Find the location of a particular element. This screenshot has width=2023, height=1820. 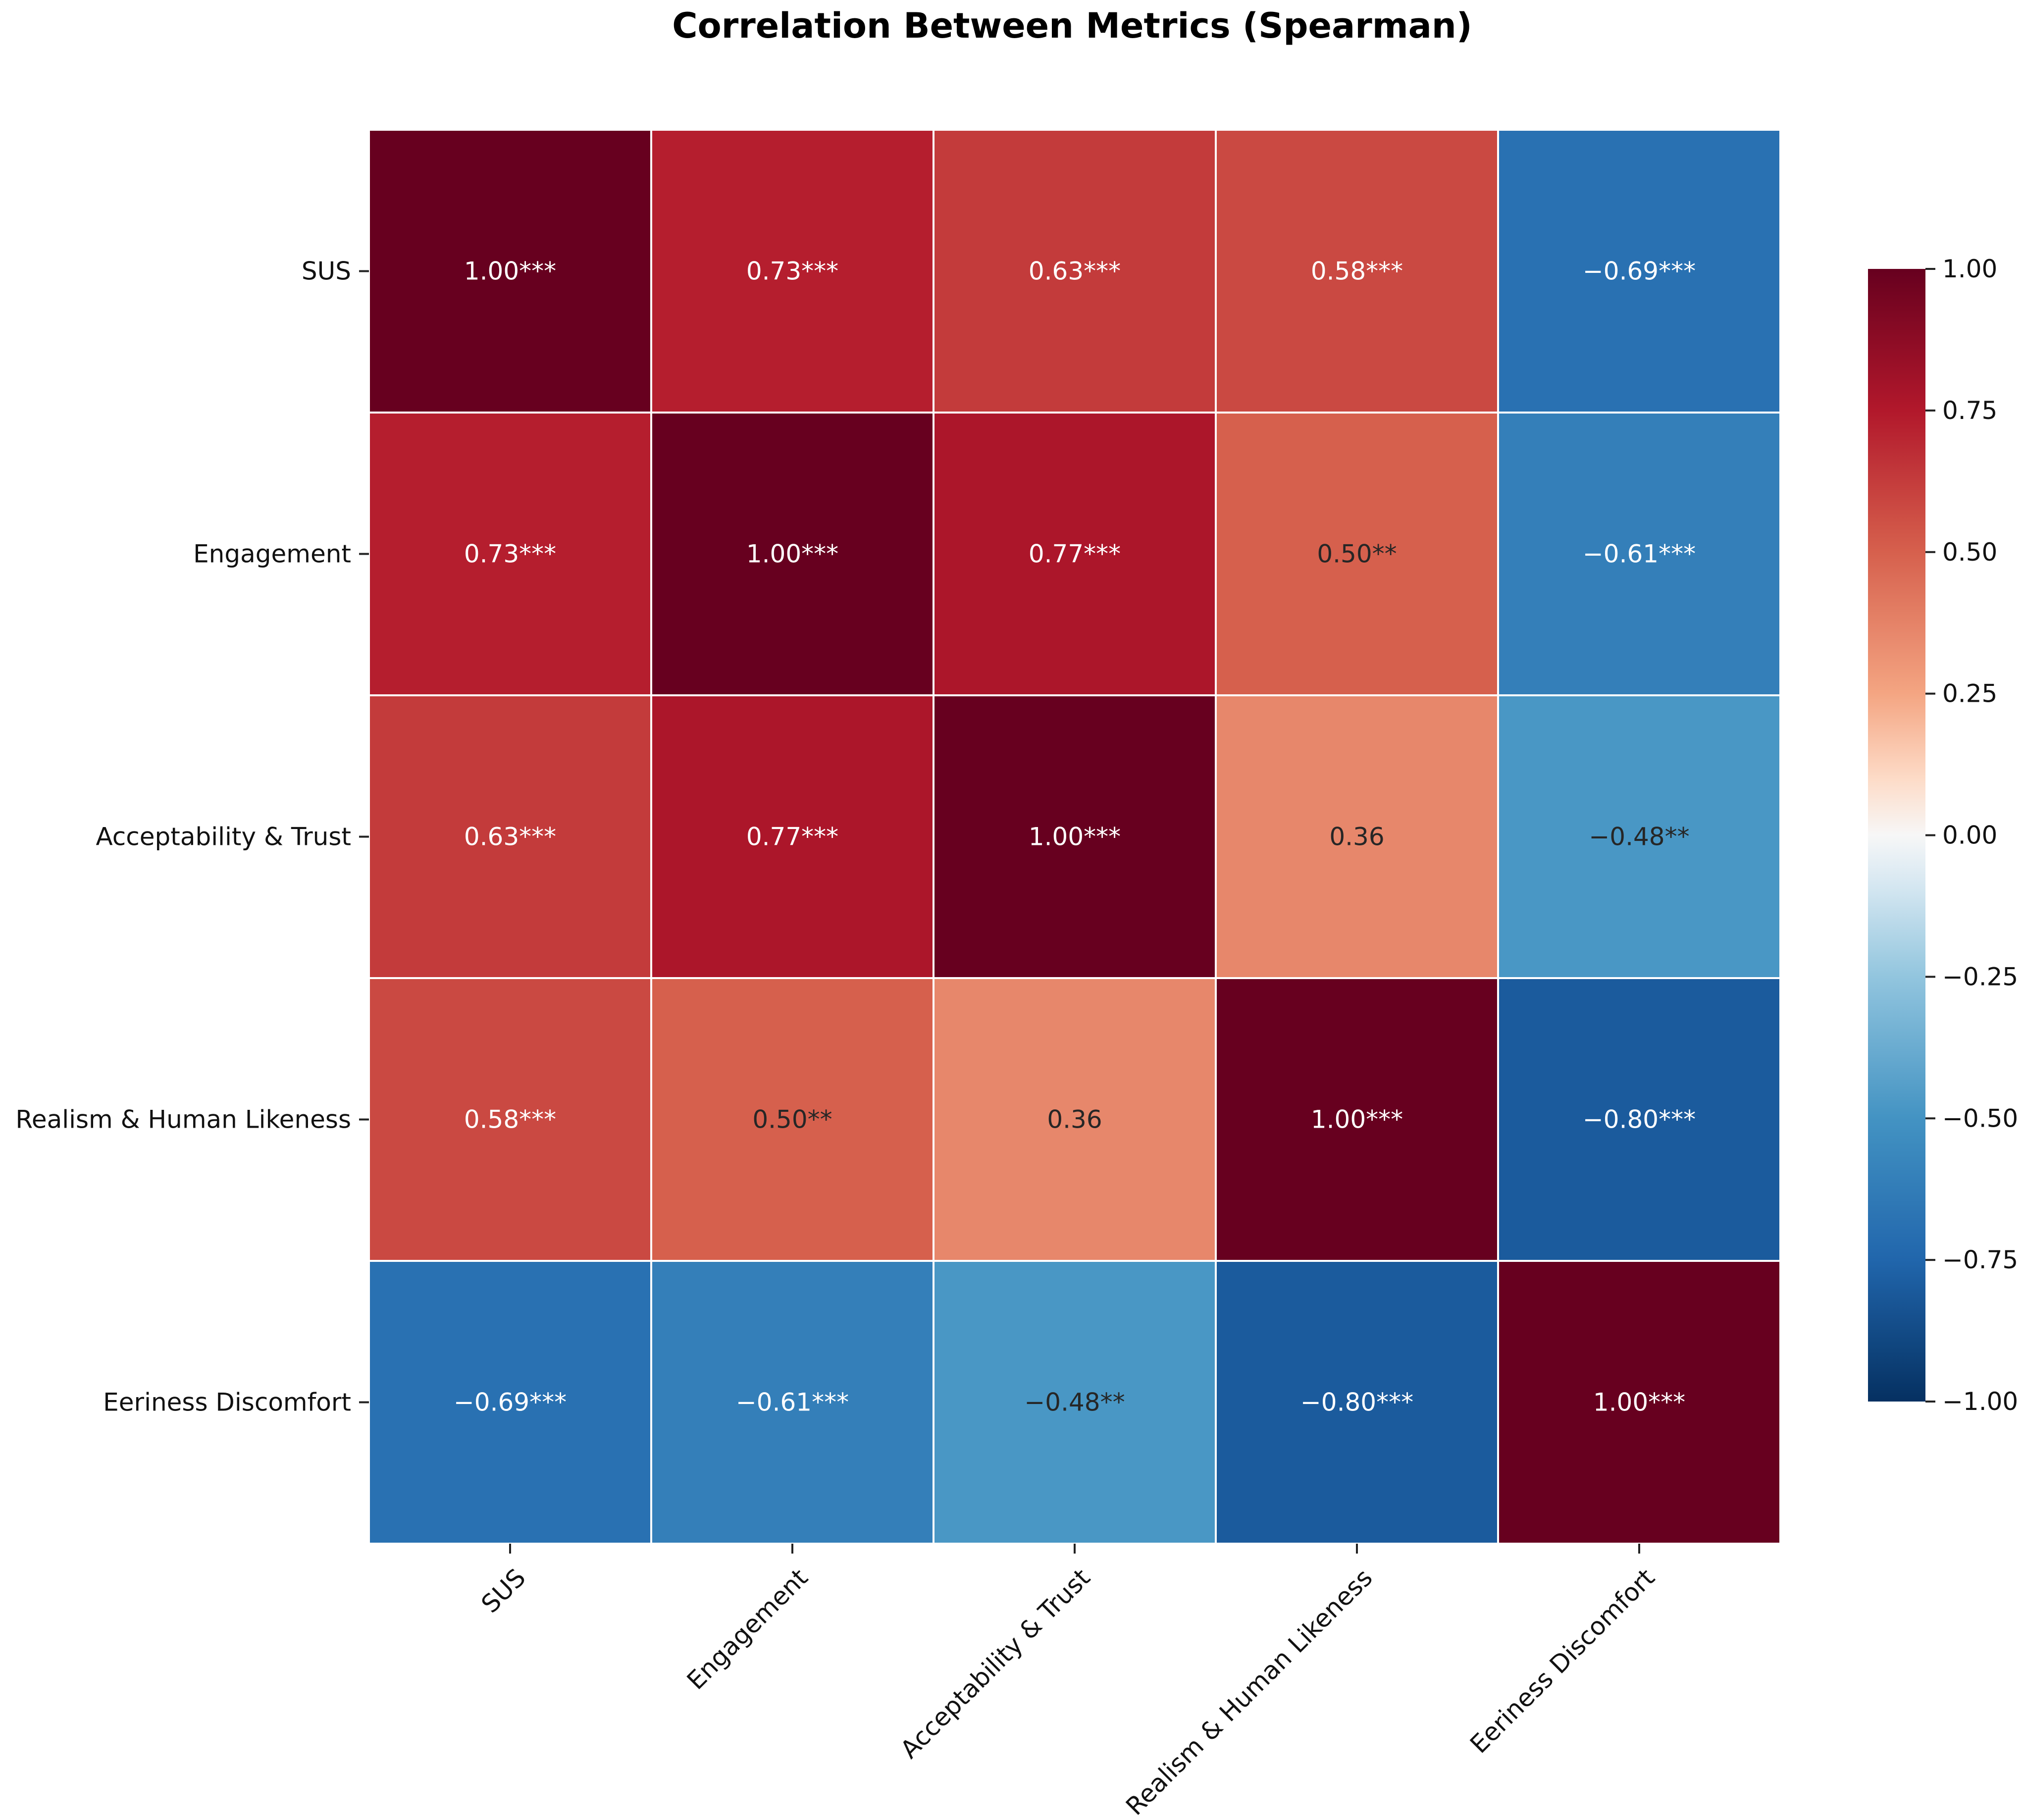

x-tick-label-realism-and-human-likeness: Realism & Human Likeness is located at coordinates (1249, 1691).